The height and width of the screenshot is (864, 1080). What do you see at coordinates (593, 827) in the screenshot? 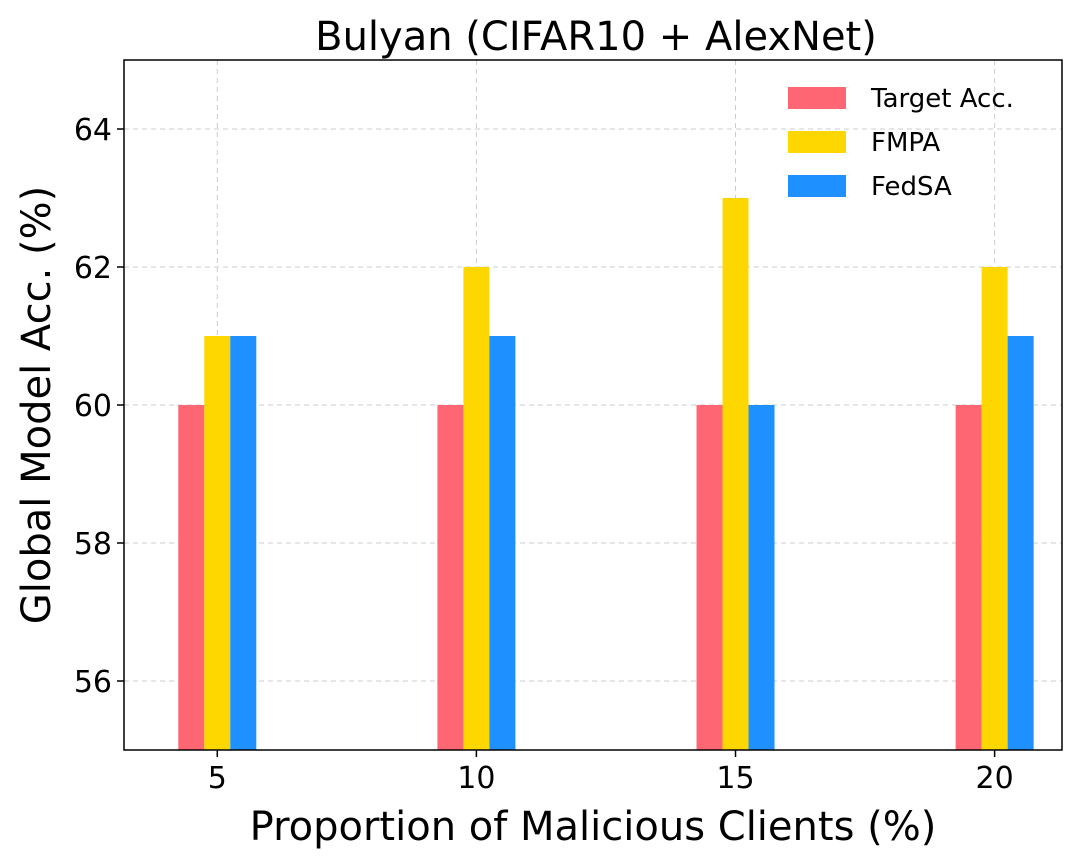
I see `x-axis-label: Proportion of Malicious Clients (%)` at bounding box center [593, 827].